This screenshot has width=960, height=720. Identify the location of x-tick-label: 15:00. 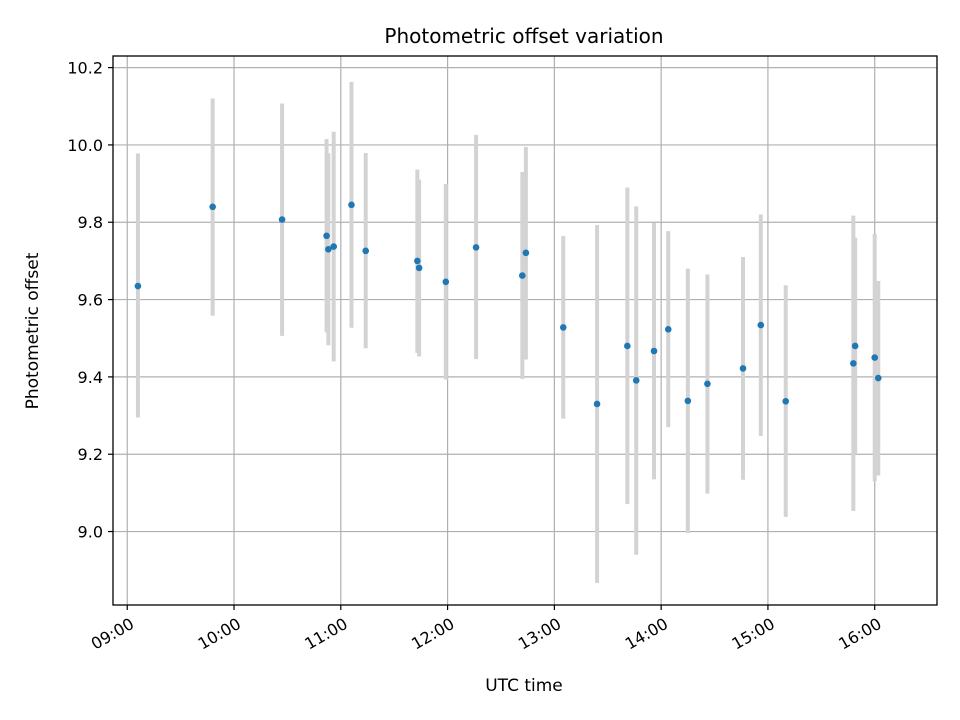
(752, 634).